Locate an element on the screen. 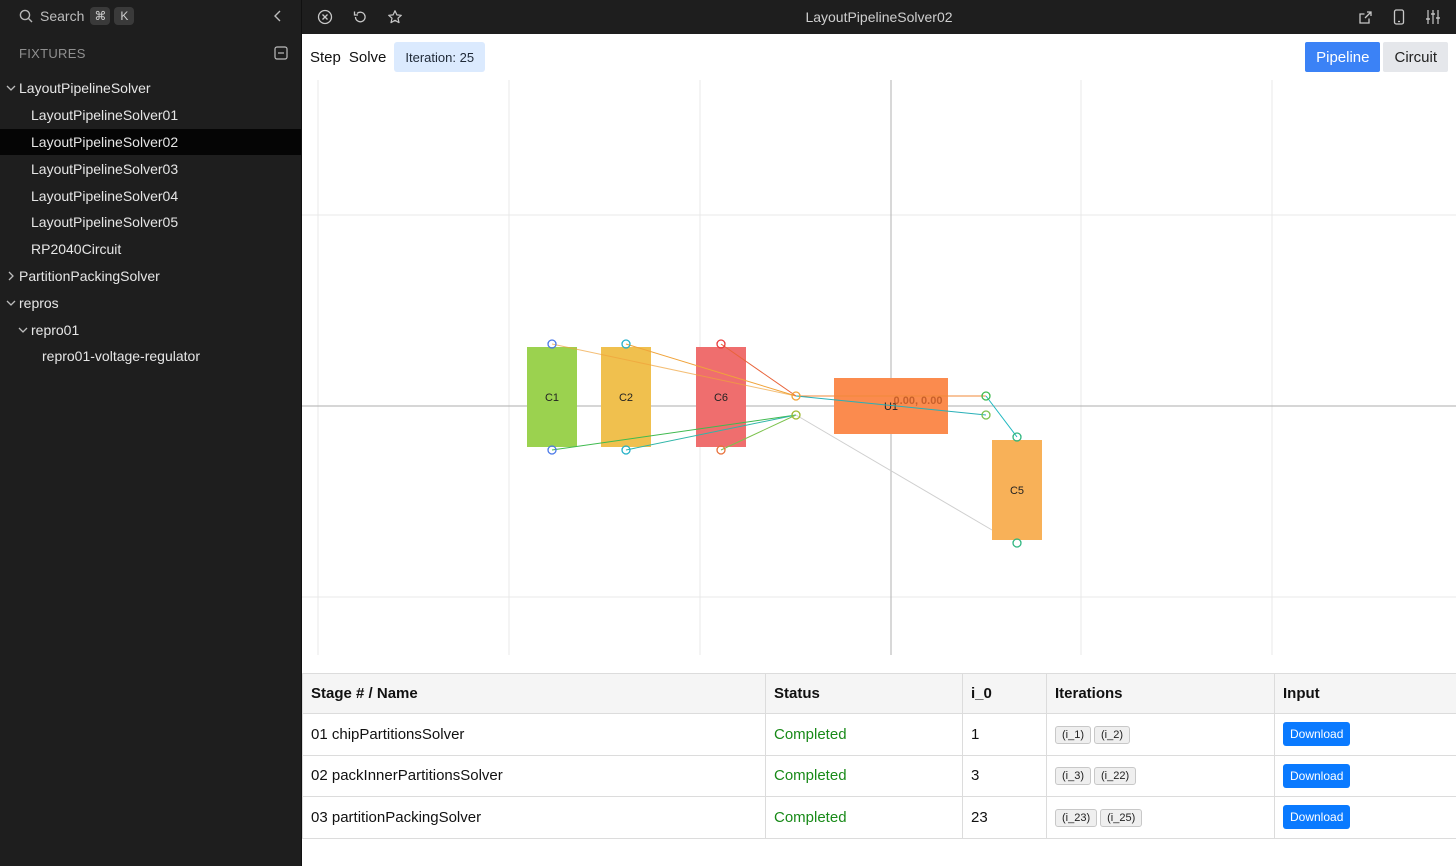 The height and width of the screenshot is (866, 1456). chevron-right-icon is located at coordinates (11, 276).